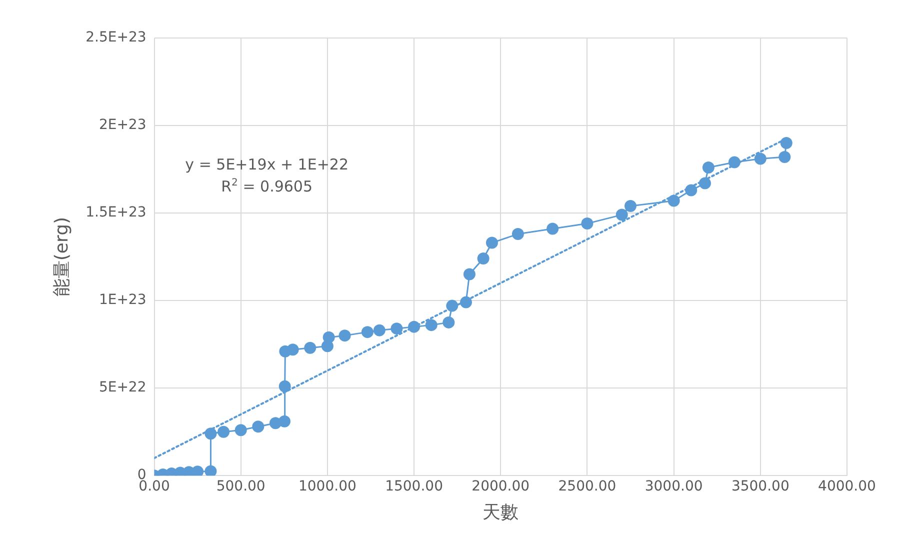 The height and width of the screenshot is (546, 905). What do you see at coordinates (587, 486) in the screenshot?
I see `x-tick-label: 2500.00` at bounding box center [587, 486].